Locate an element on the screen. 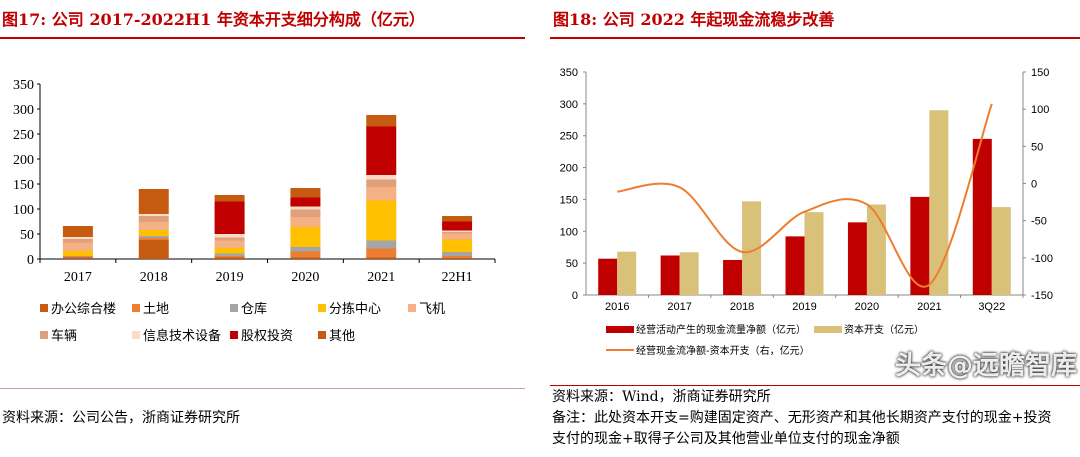 This screenshot has height=457, width=1080. left-y-tick-label: 300 is located at coordinates (23, 110).